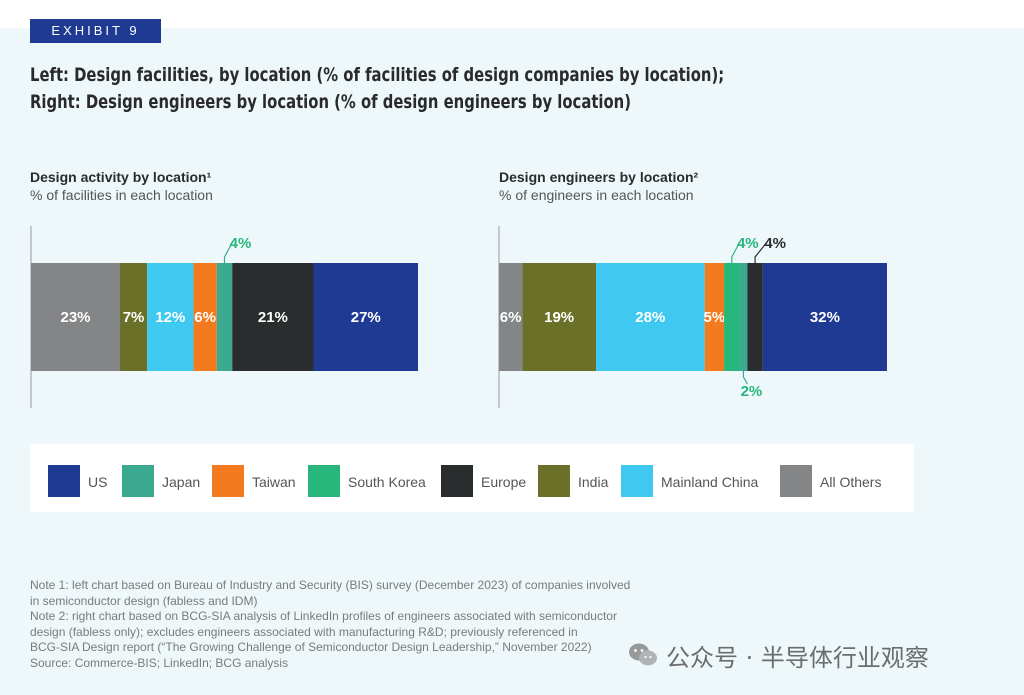  What do you see at coordinates (228, 481) in the screenshot?
I see `legend-swatch-taiwan` at bounding box center [228, 481].